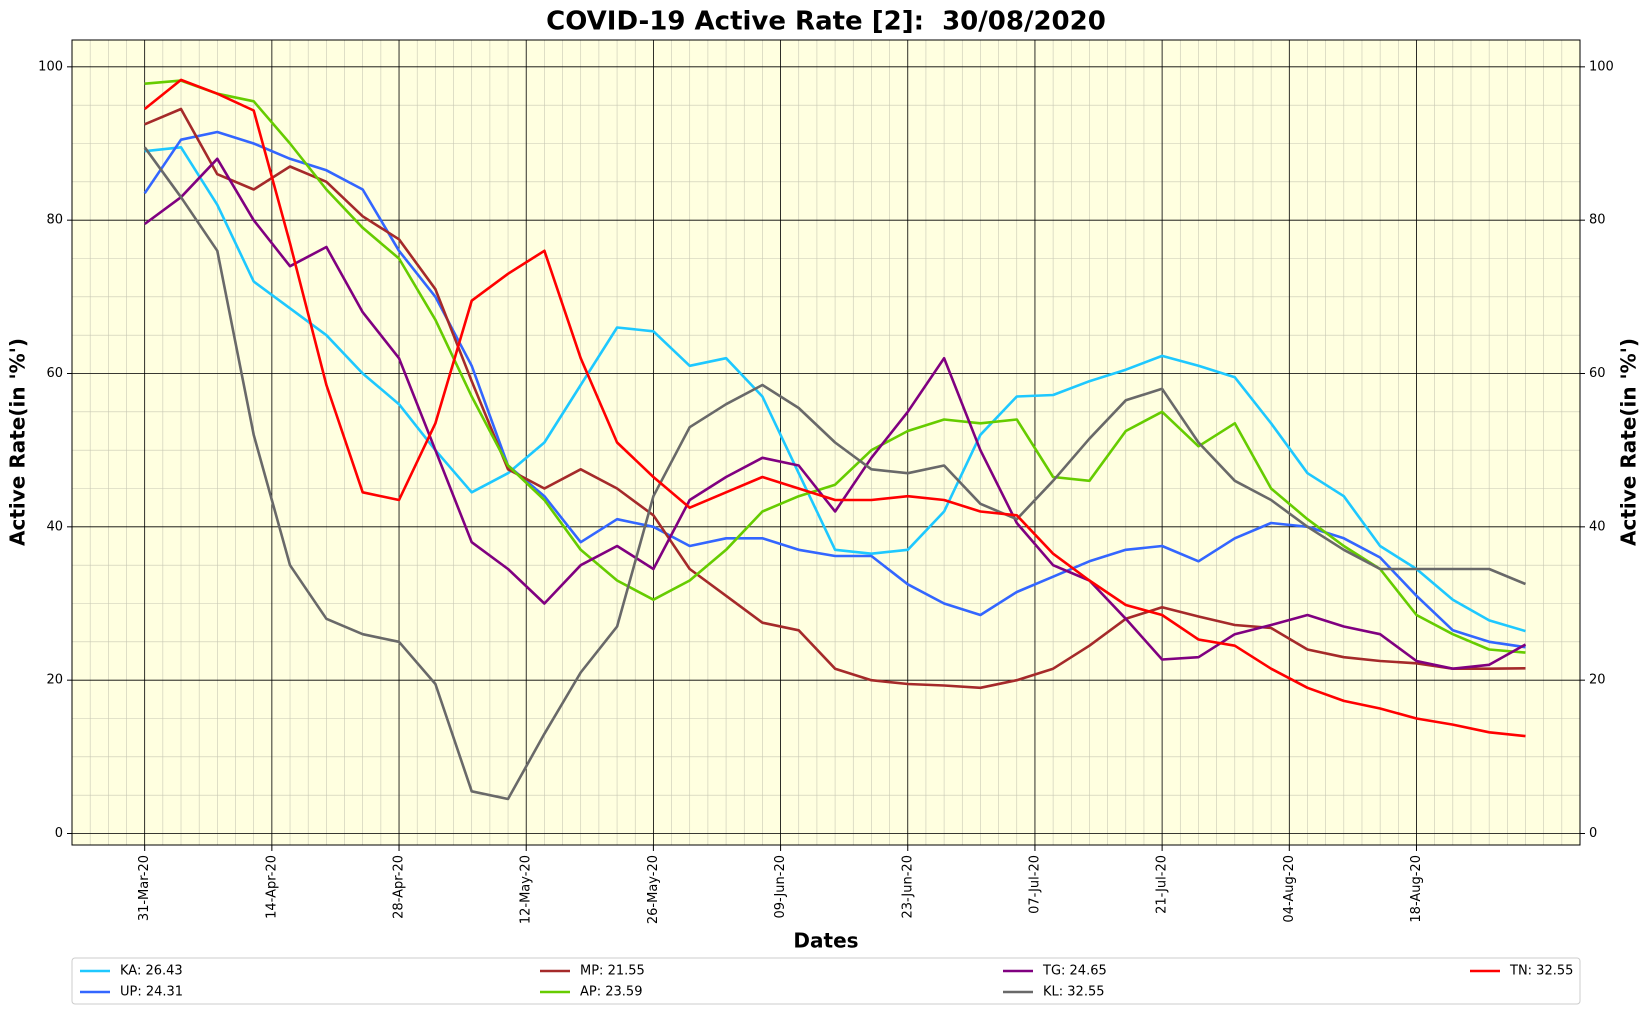 The image size is (1643, 1010). What do you see at coordinates (1416, 889) in the screenshot?
I see `x-tick-label: 18-Aug-20` at bounding box center [1416, 889].